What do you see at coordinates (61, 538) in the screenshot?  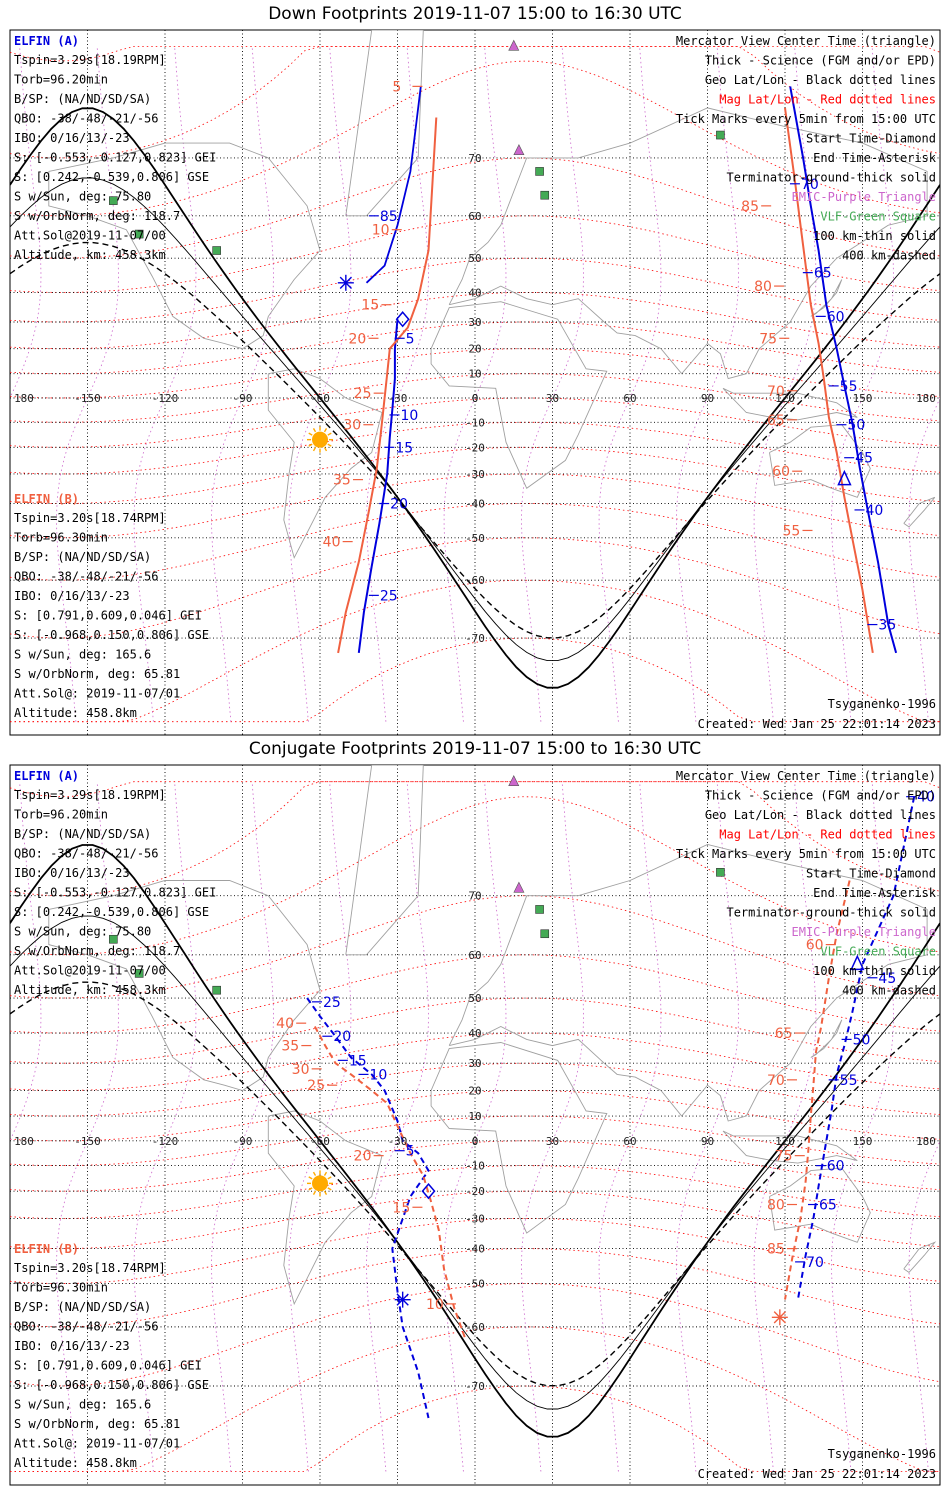 I see `elfin-b-info-line: Torb=96.30min` at bounding box center [61, 538].